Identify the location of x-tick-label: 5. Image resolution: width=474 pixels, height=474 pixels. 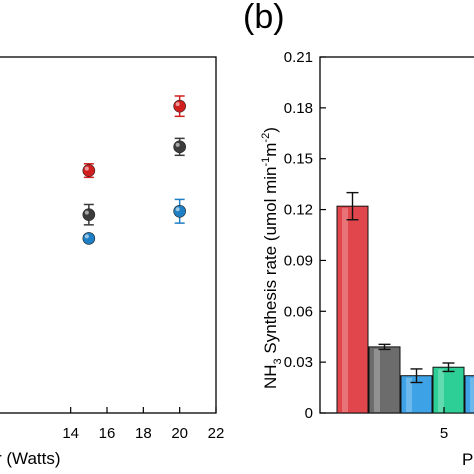
(444, 433).